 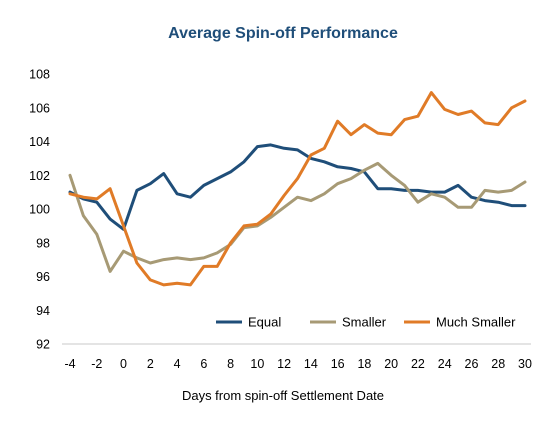 I want to click on y-tick-label: 102, so click(x=39, y=176).